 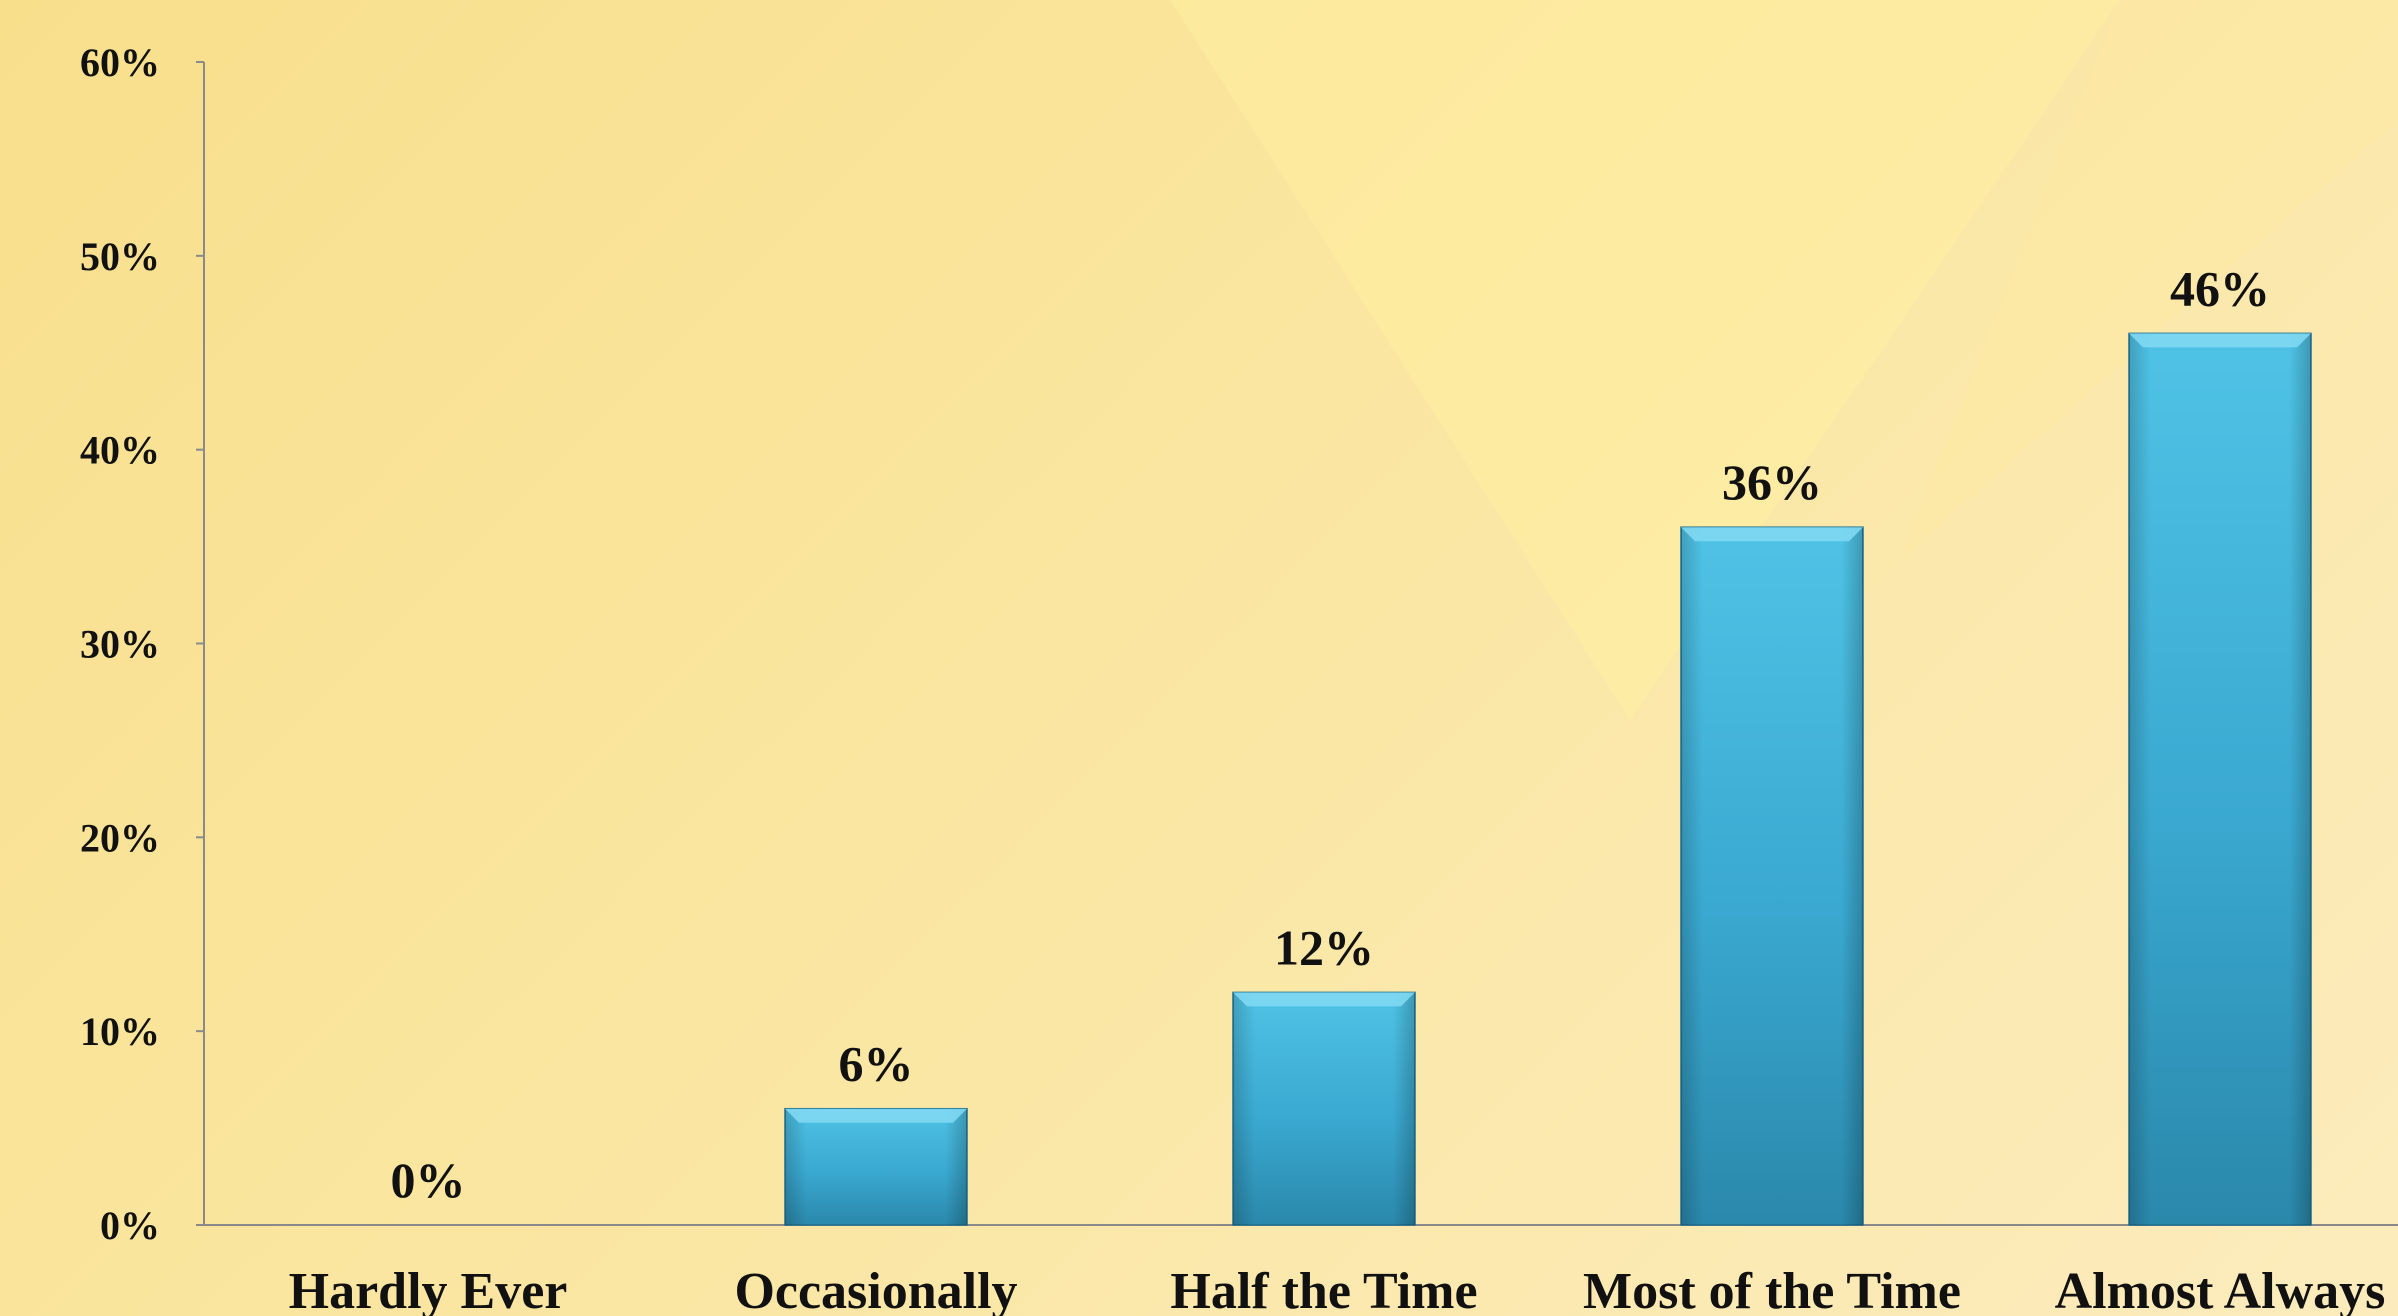 I want to click on x-category-label: Hardly Ever, so click(x=428, y=1289).